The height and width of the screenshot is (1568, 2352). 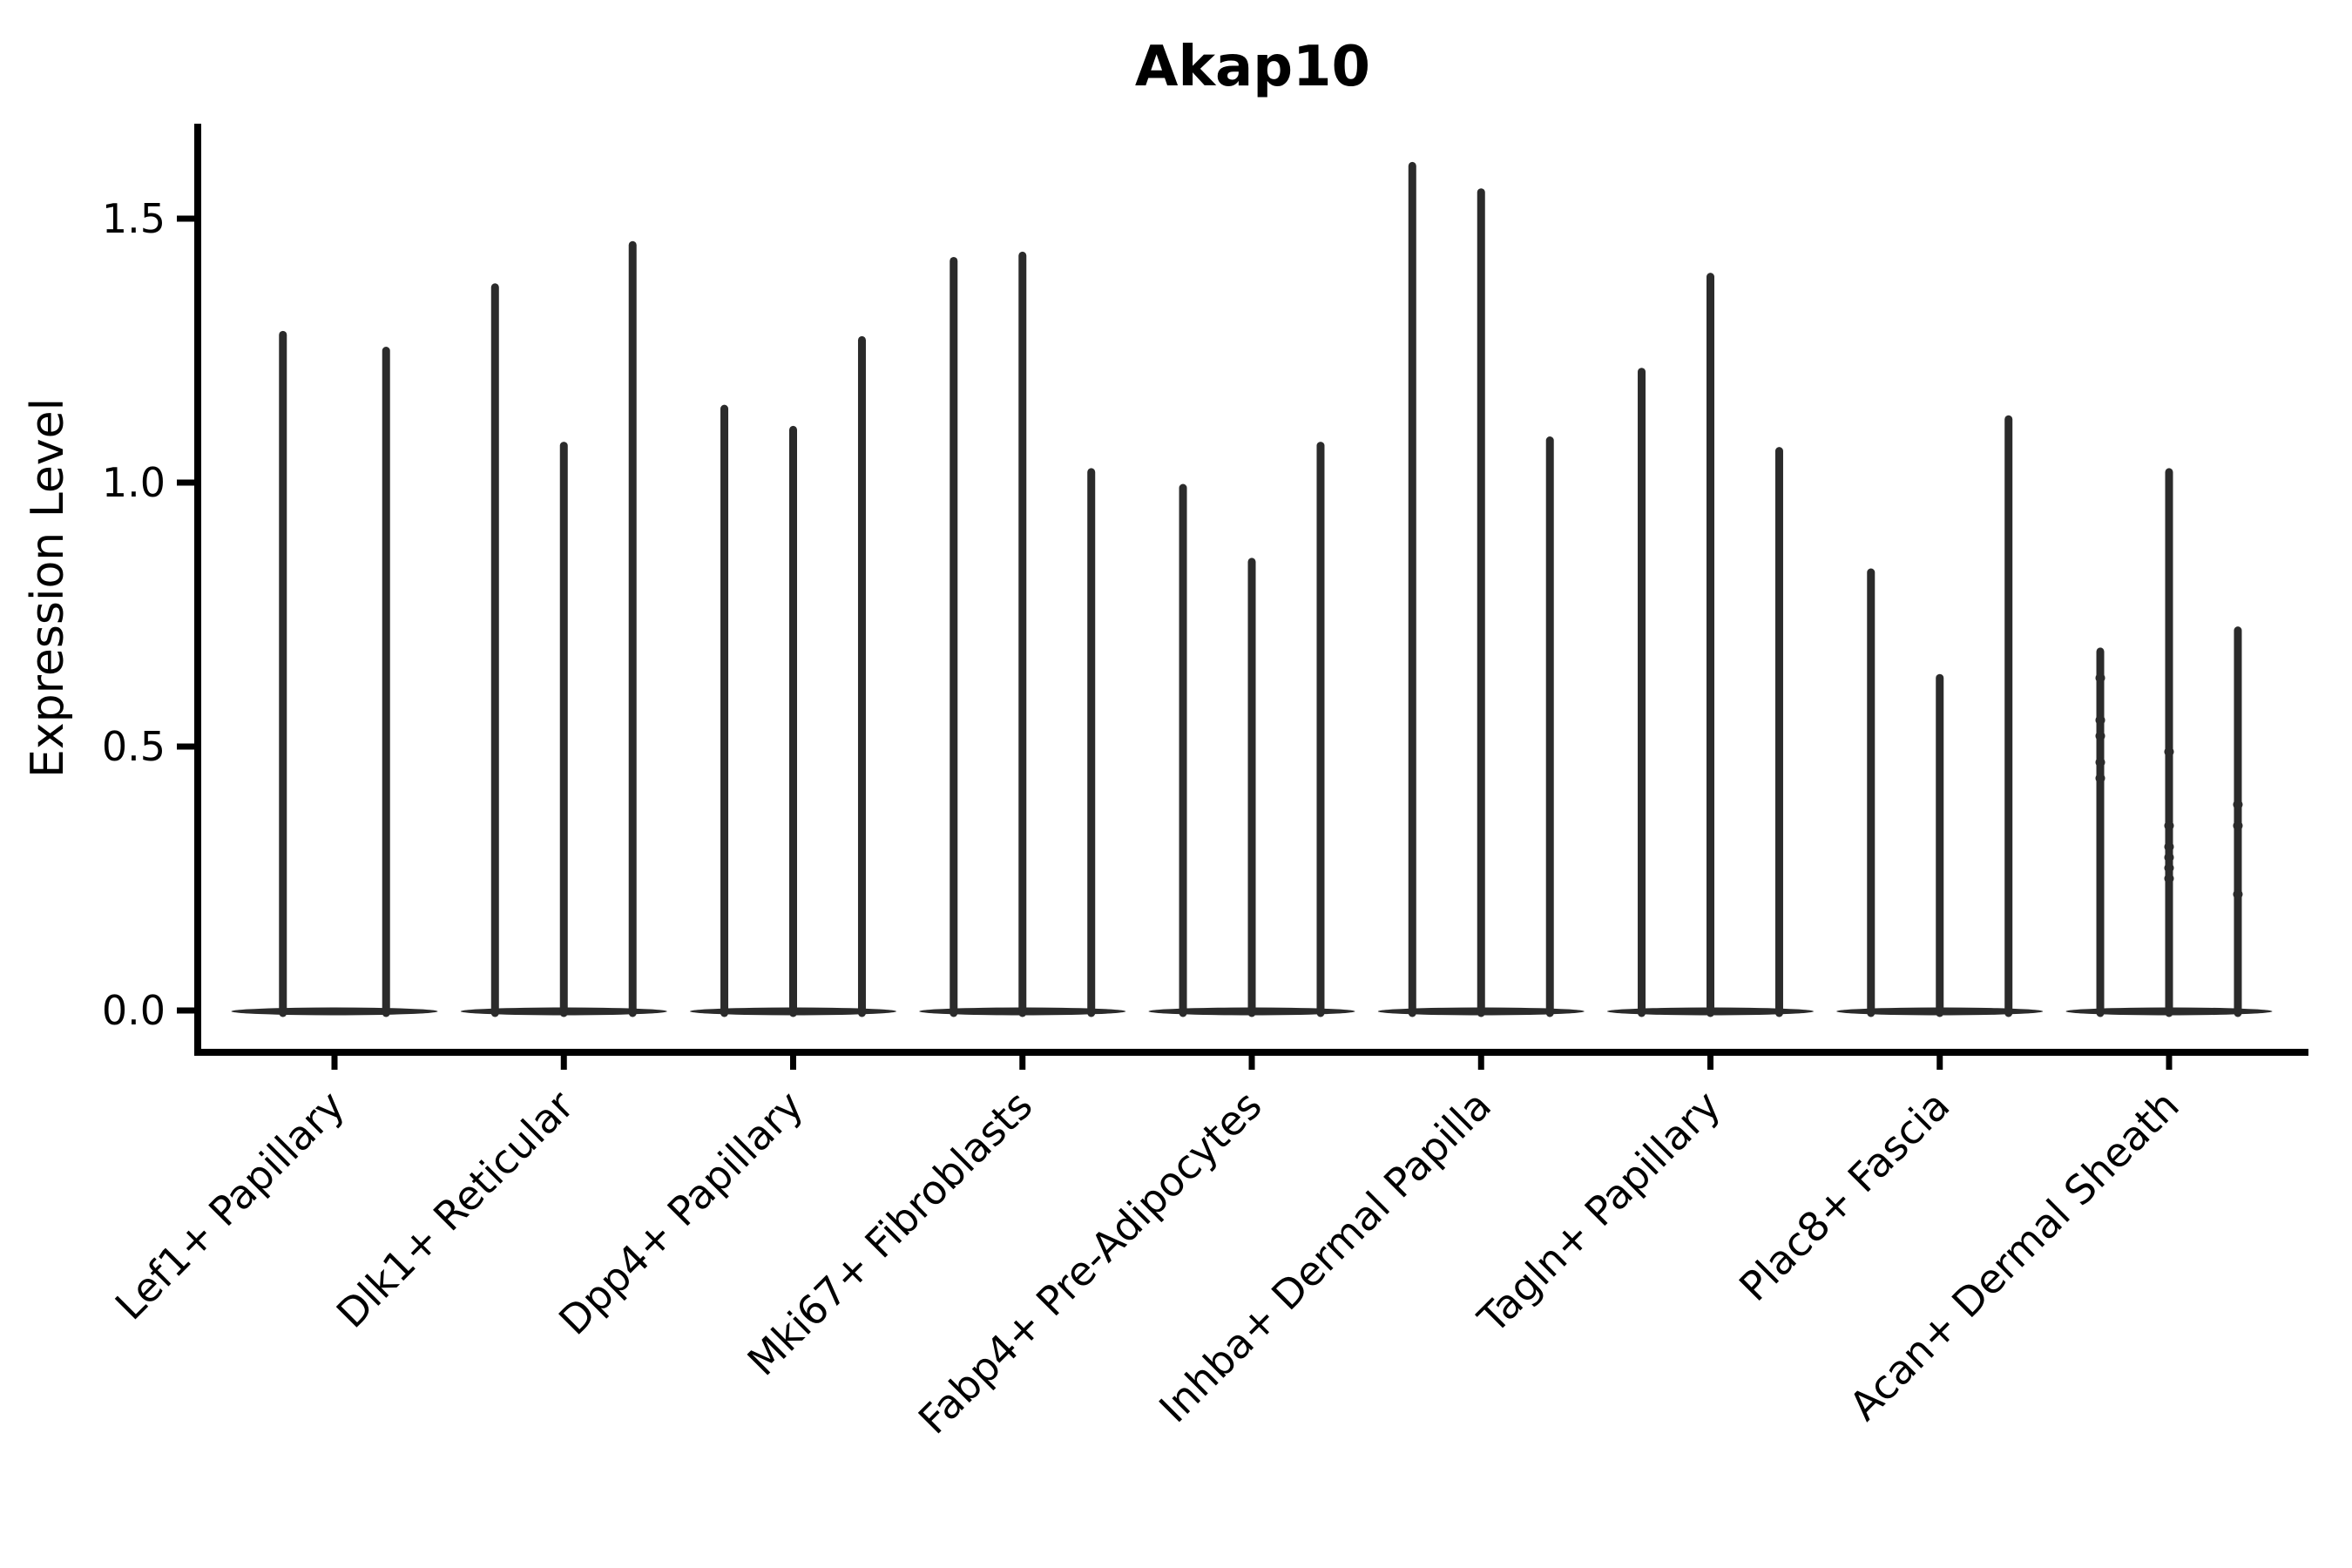 What do you see at coordinates (48, 588) in the screenshot?
I see `y-axis-label: Expression Level` at bounding box center [48, 588].